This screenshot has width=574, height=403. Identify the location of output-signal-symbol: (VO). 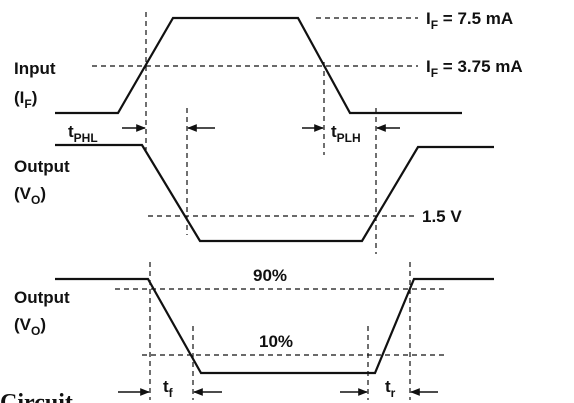
(30, 195).